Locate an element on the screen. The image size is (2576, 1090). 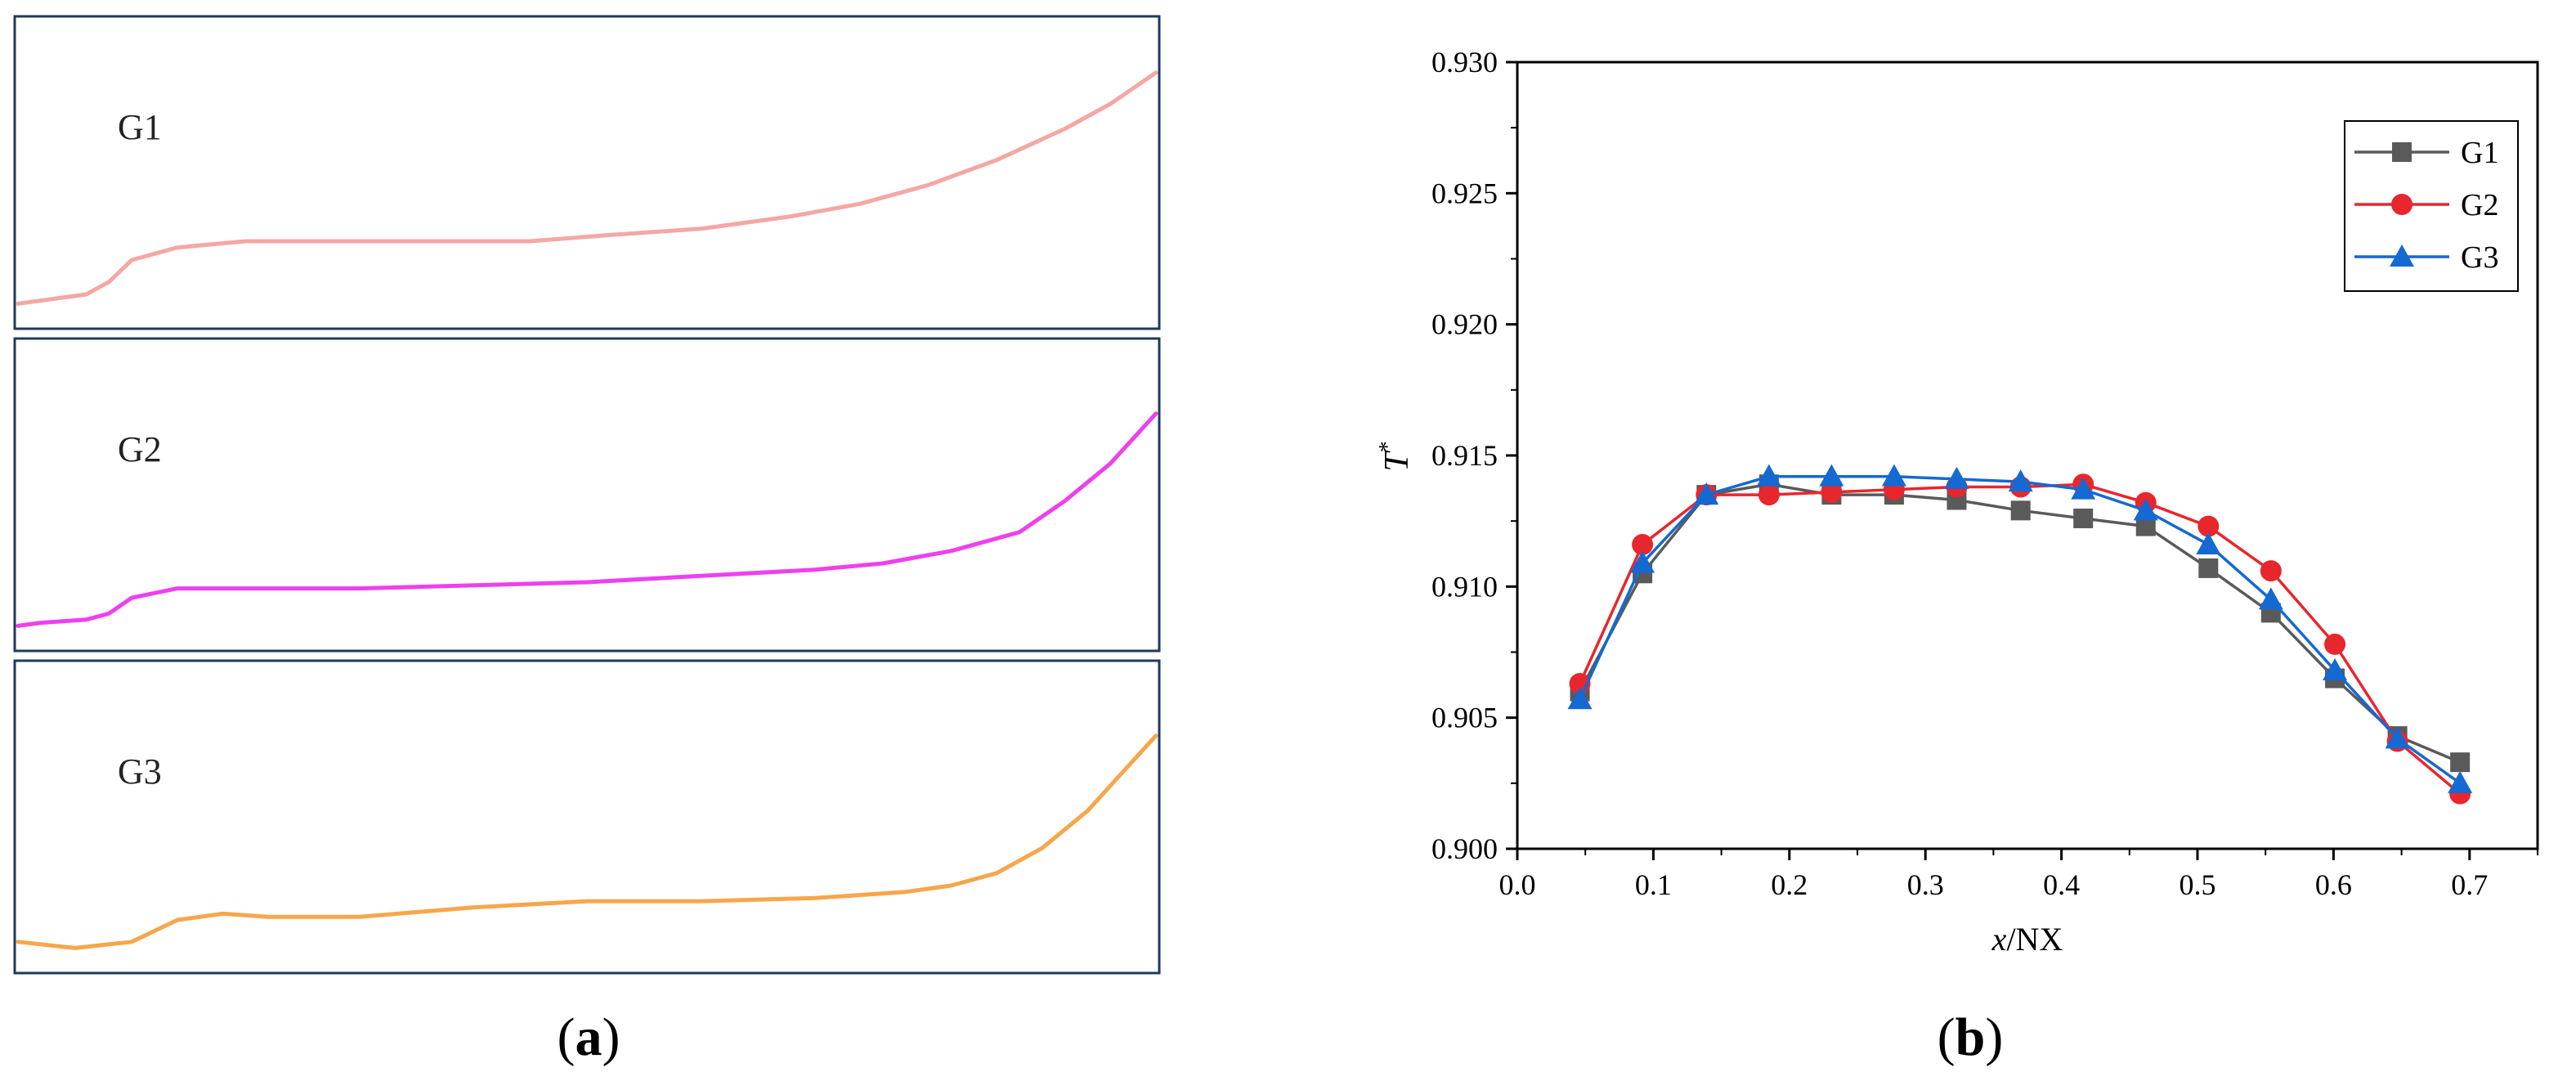
series-line-g3 is located at coordinates (2020, 629).